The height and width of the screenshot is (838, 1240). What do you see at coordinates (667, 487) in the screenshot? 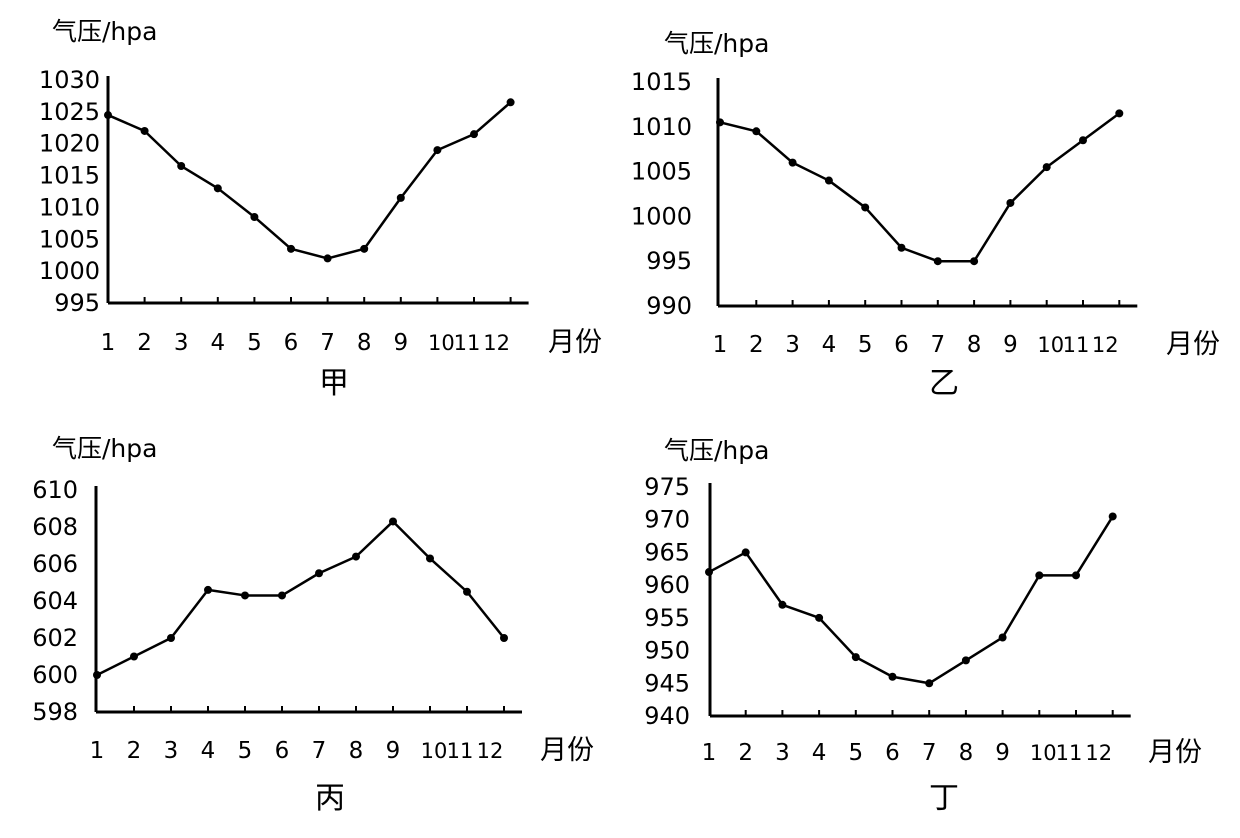
I see `y-tick-label: 975` at bounding box center [667, 487].